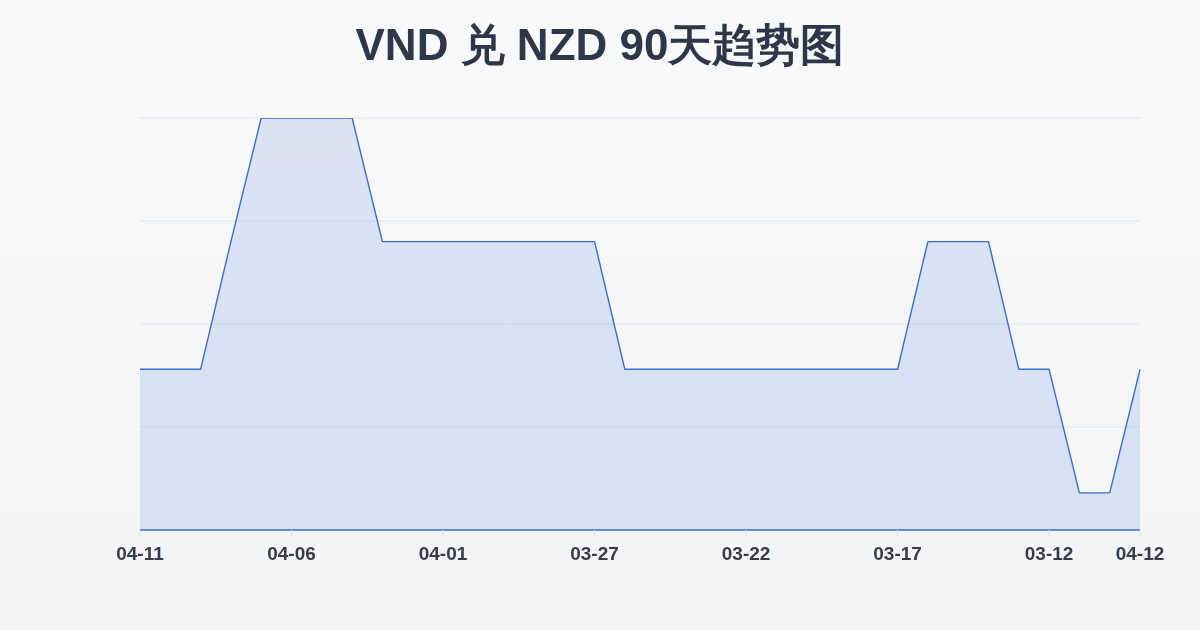  What do you see at coordinates (746, 553) in the screenshot?
I see `x-tick-label: 03-22` at bounding box center [746, 553].